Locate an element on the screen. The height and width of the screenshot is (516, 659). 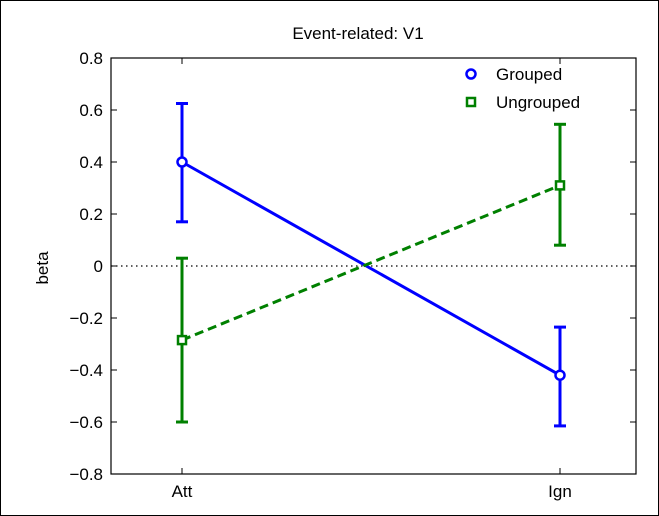
x-tick-label: Ign is located at coordinates (560, 491).